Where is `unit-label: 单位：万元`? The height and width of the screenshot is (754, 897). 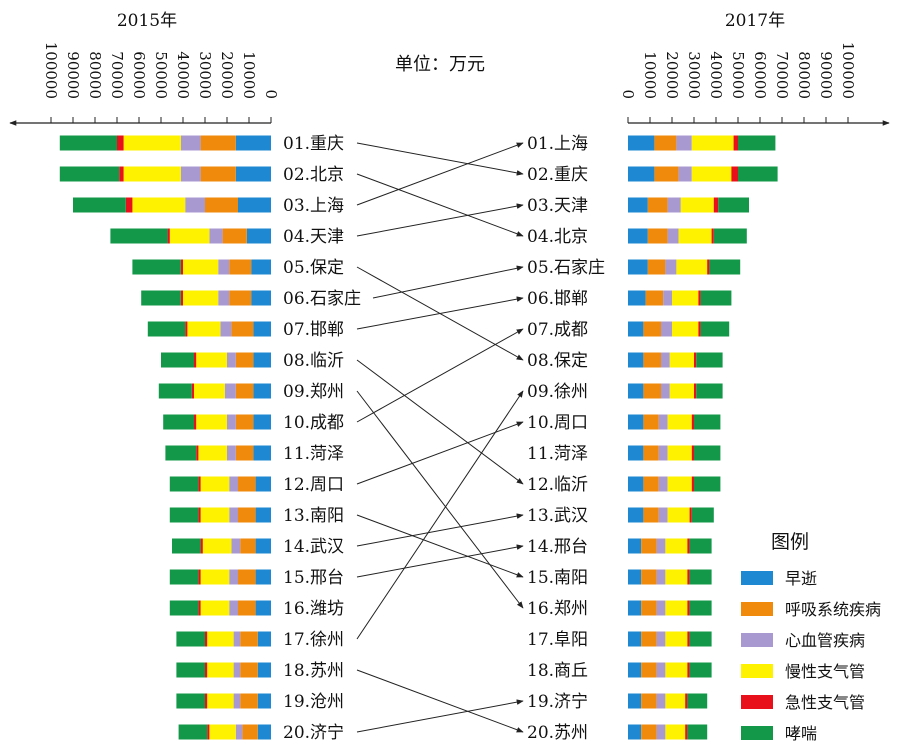
unit-label: 单位：万元 is located at coordinates (440, 64).